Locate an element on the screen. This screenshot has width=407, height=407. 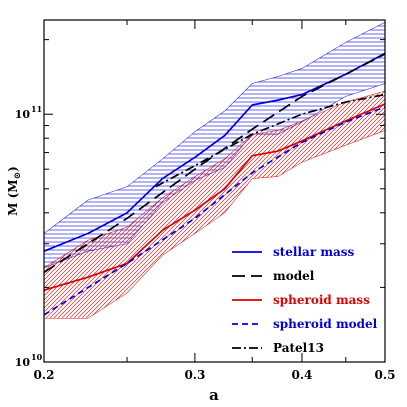
y-axis-label-text: M (M is located at coordinates (13, 197).